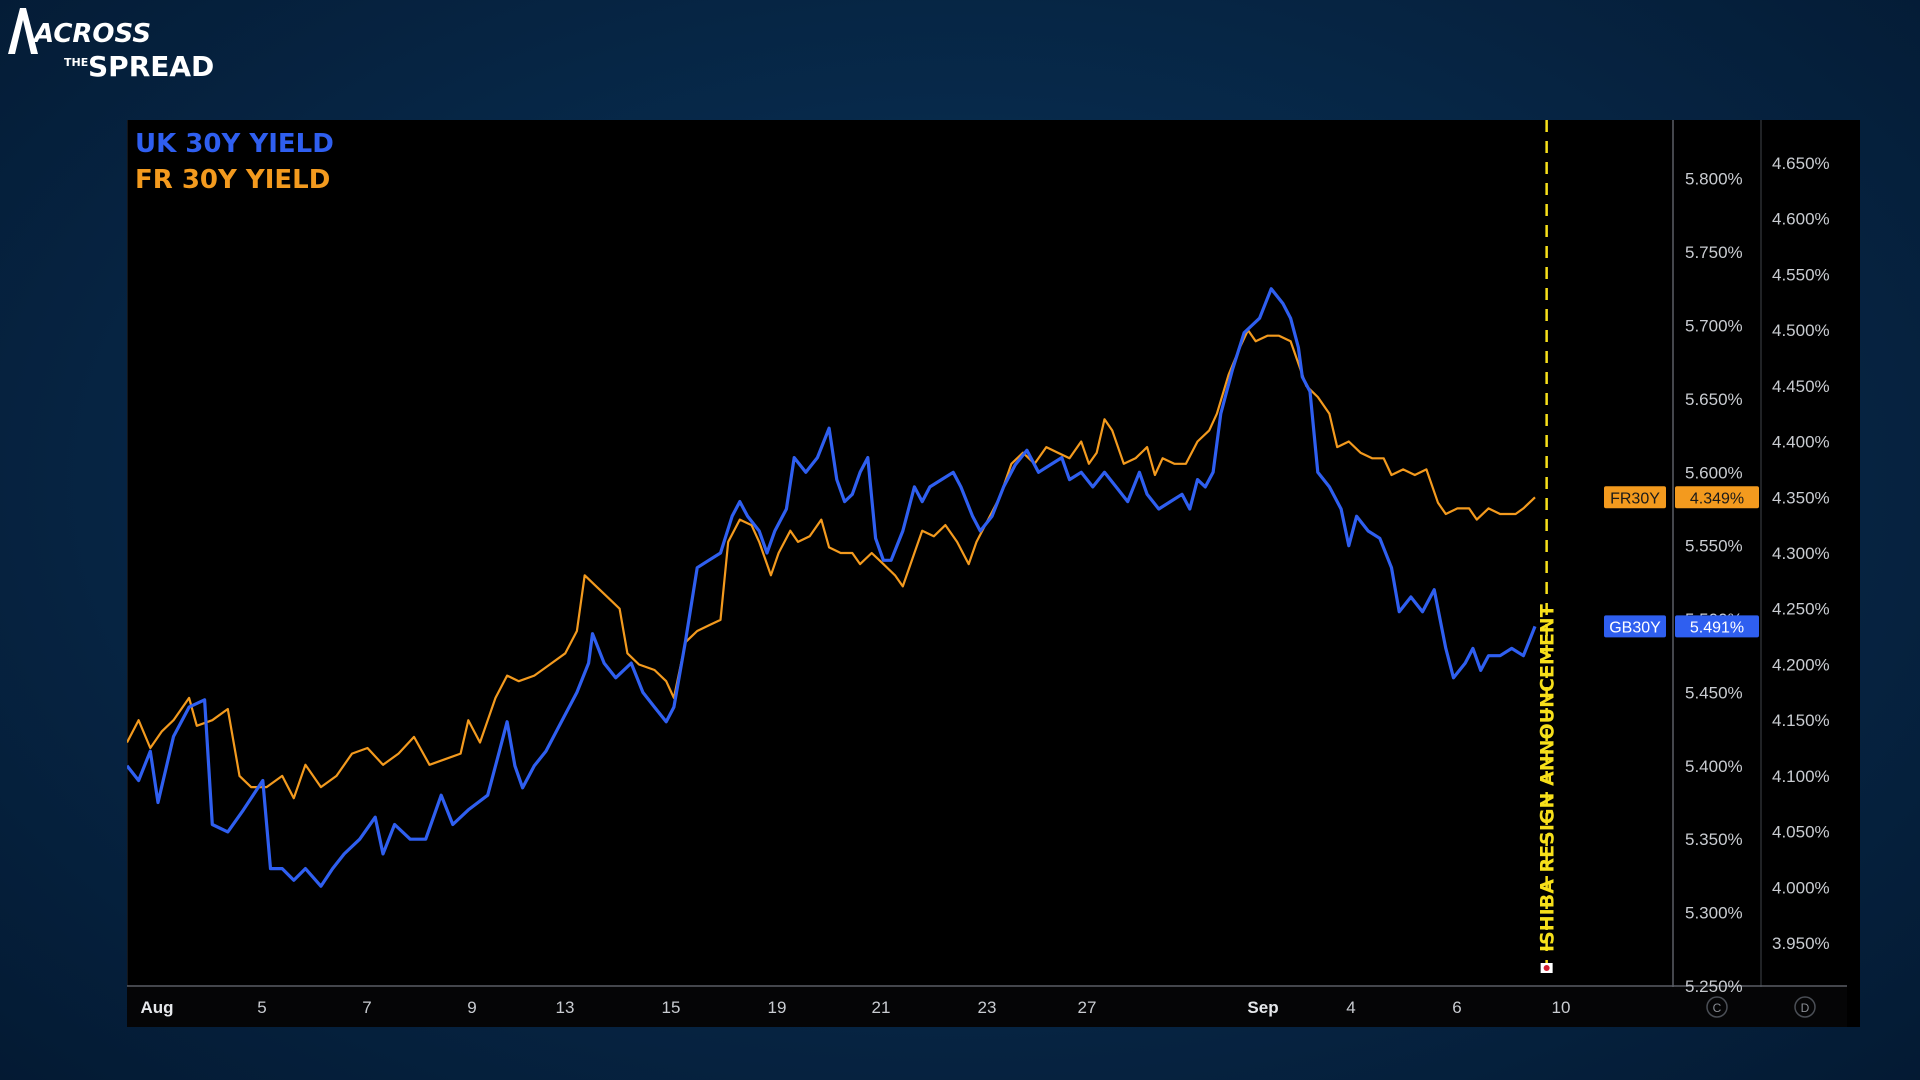 This screenshot has width=1920, height=1080. What do you see at coordinates (1801, 720) in the screenshot?
I see `y-right-tick-label: 4.150%` at bounding box center [1801, 720].